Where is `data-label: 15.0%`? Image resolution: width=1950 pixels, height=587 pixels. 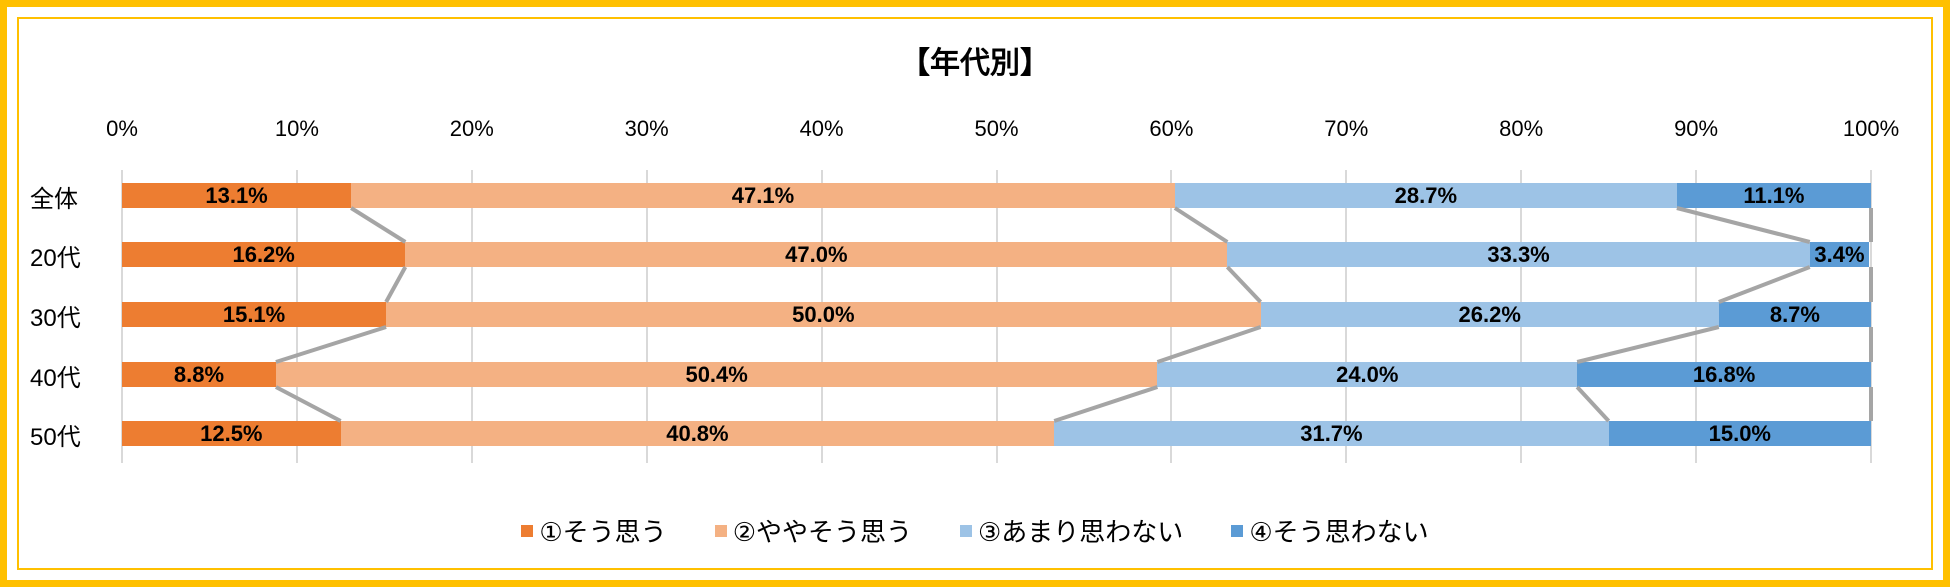
data-label: 15.0% is located at coordinates (1739, 433).